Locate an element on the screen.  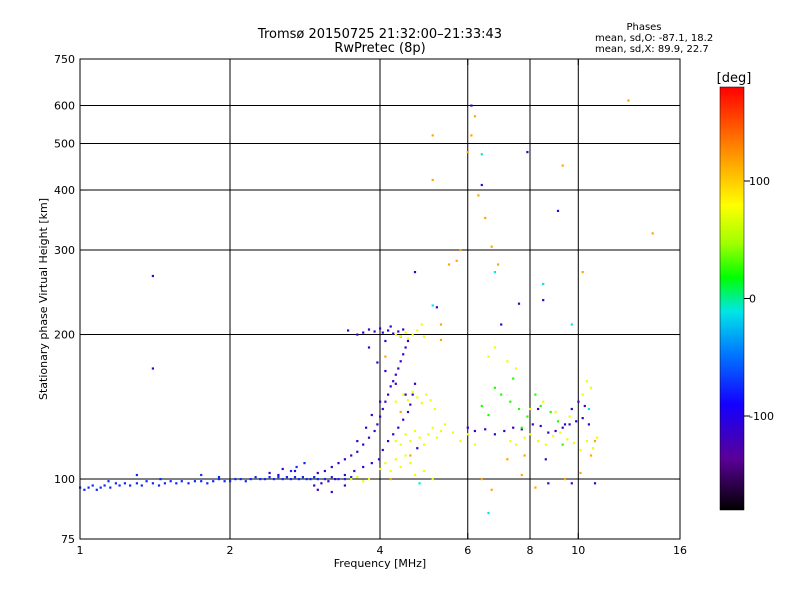
x-tick-label: 8 is located at coordinates (530, 550).